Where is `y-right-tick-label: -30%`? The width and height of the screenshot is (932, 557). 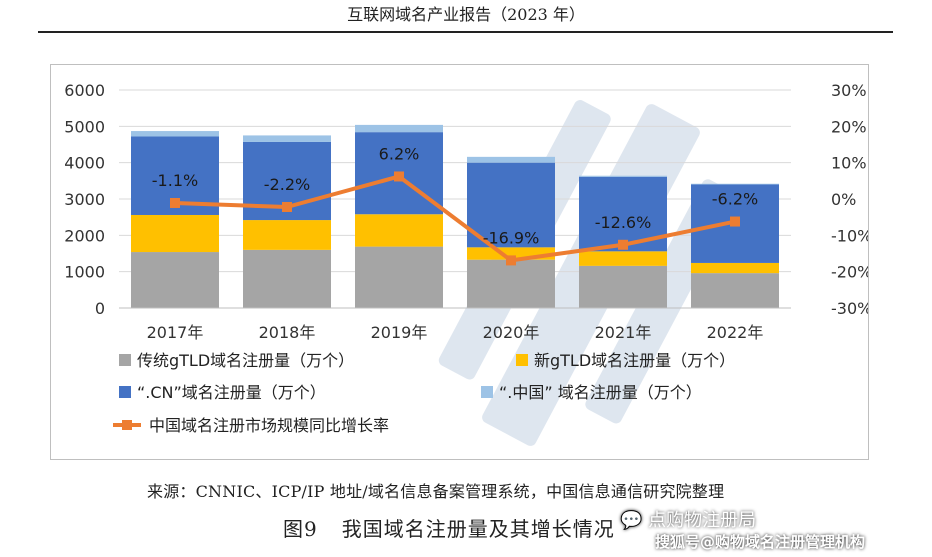
y-right-tick-label: -30% is located at coordinates (849, 308).